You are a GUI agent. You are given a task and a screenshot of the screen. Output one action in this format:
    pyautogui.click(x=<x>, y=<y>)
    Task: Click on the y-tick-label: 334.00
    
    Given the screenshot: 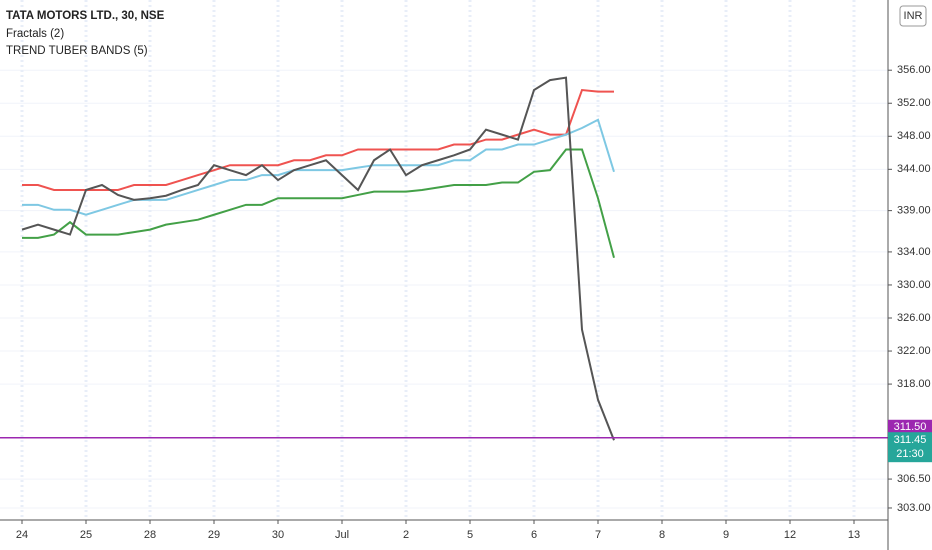 What is the action you would take?
    pyautogui.click(x=914, y=252)
    